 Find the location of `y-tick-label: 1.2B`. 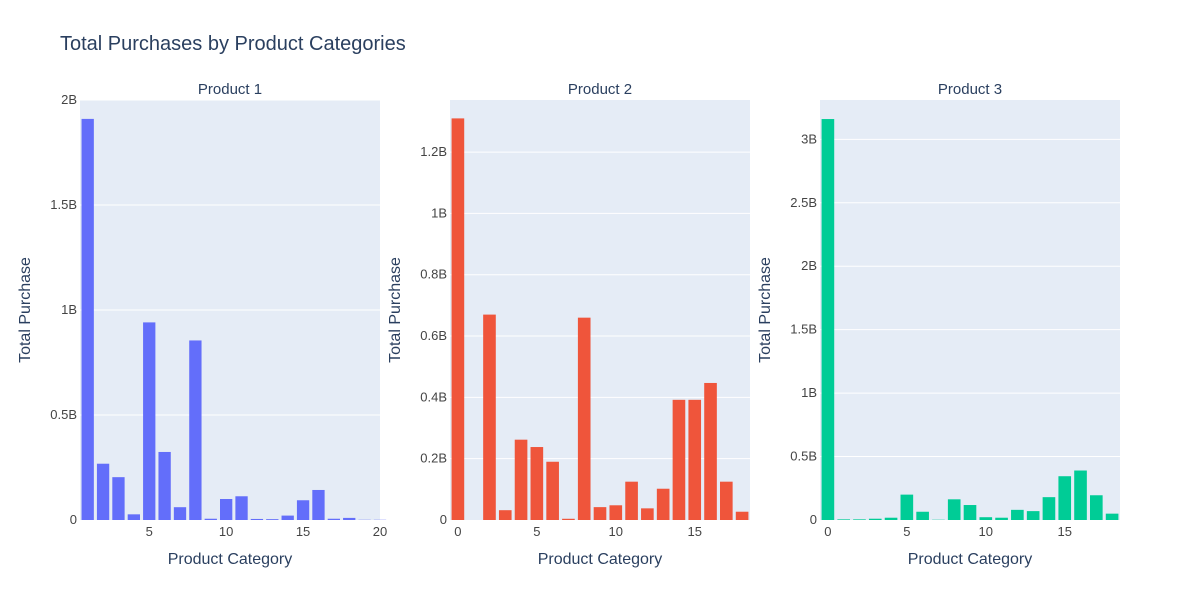

y-tick-label: 1.2B is located at coordinates (433, 151).